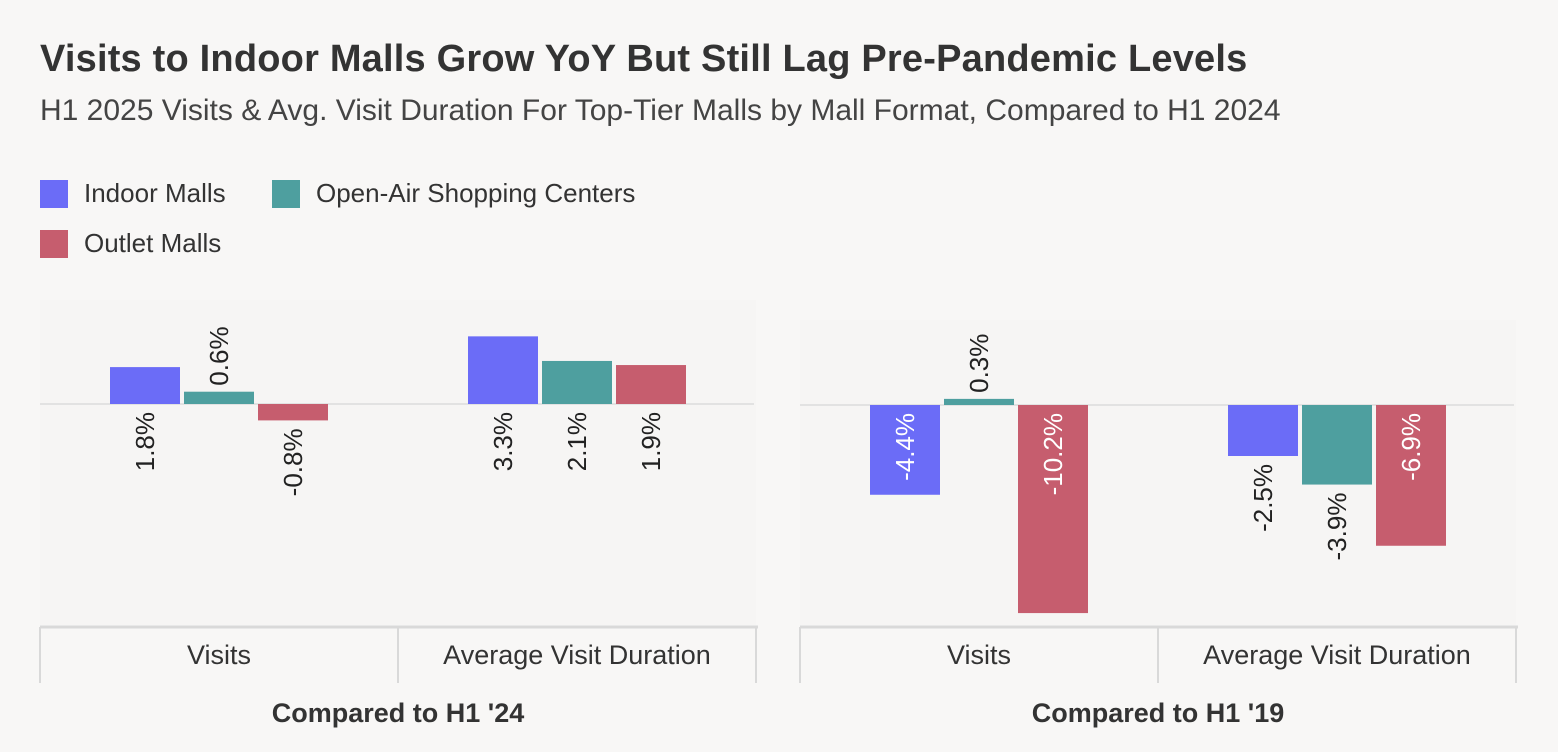 The image size is (1558, 752). Describe the element at coordinates (219, 355) in the screenshot. I see `data-label-1-0-1: 0.6%` at that location.